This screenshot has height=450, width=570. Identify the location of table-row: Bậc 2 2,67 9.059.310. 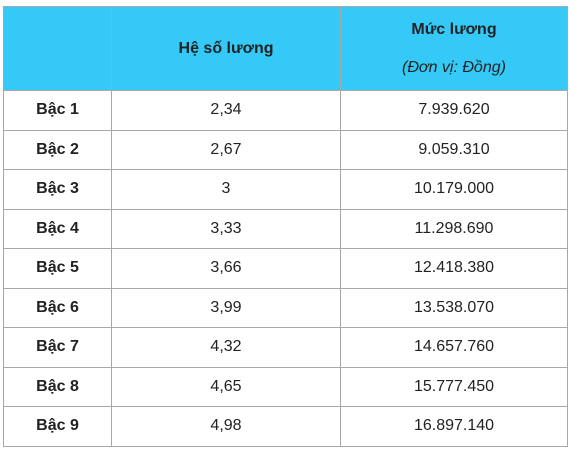
(285, 149).